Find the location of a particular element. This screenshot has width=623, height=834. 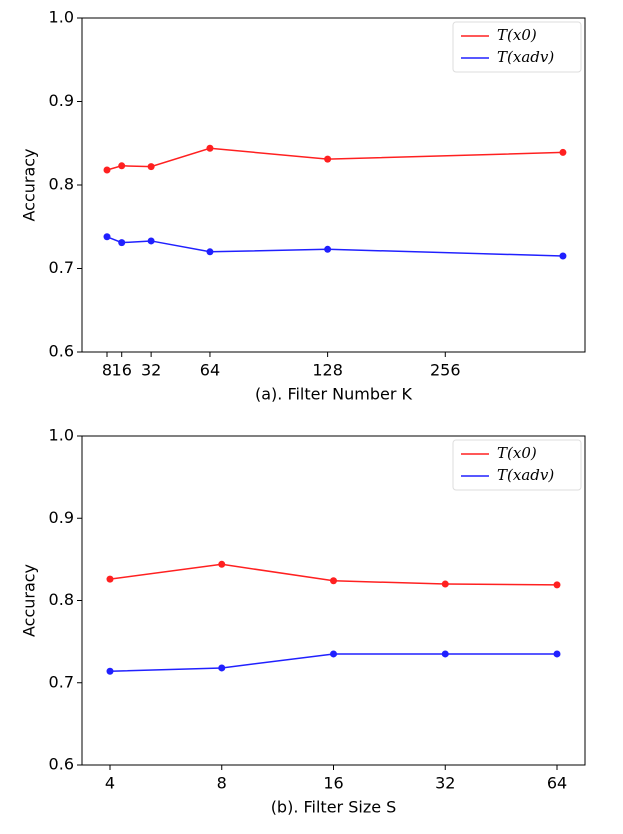

x-tick-label: 256 is located at coordinates (445, 370).